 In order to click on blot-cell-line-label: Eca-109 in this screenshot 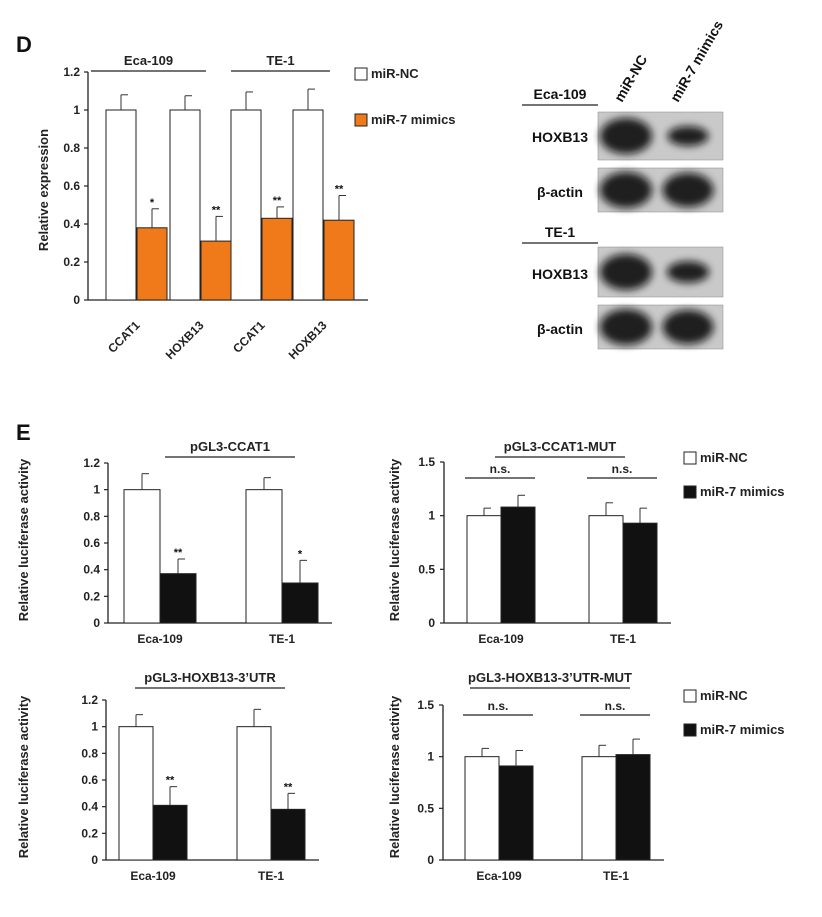, I will do `click(560, 94)`.